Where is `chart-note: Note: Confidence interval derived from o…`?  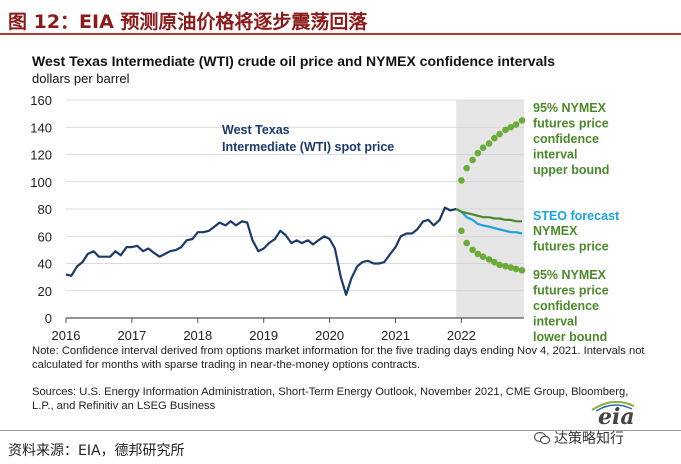
chart-note: Note: Confidence interval derived from o… is located at coordinates (338, 358).